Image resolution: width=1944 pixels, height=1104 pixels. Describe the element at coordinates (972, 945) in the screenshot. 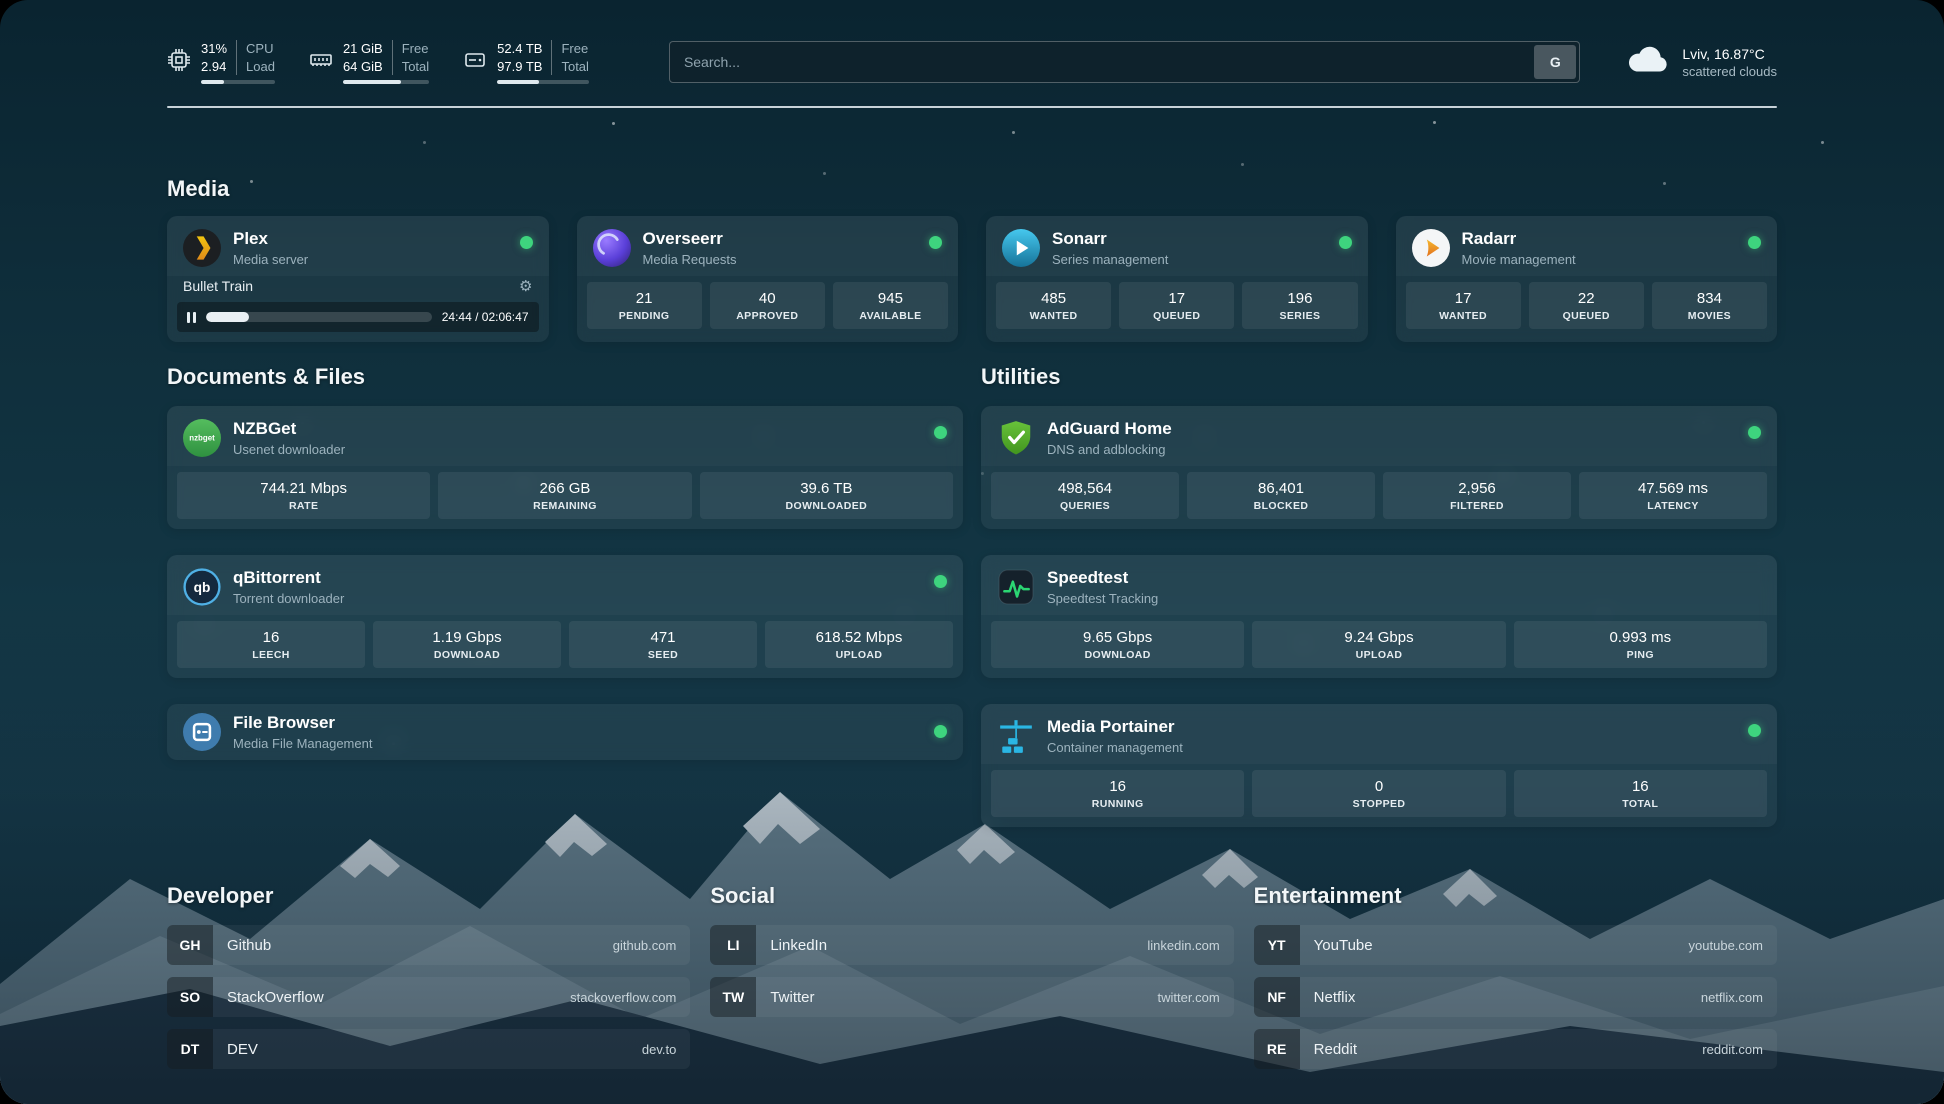

I see `bookmark-linkedin: LI LinkedIn linkedin.com` at that location.